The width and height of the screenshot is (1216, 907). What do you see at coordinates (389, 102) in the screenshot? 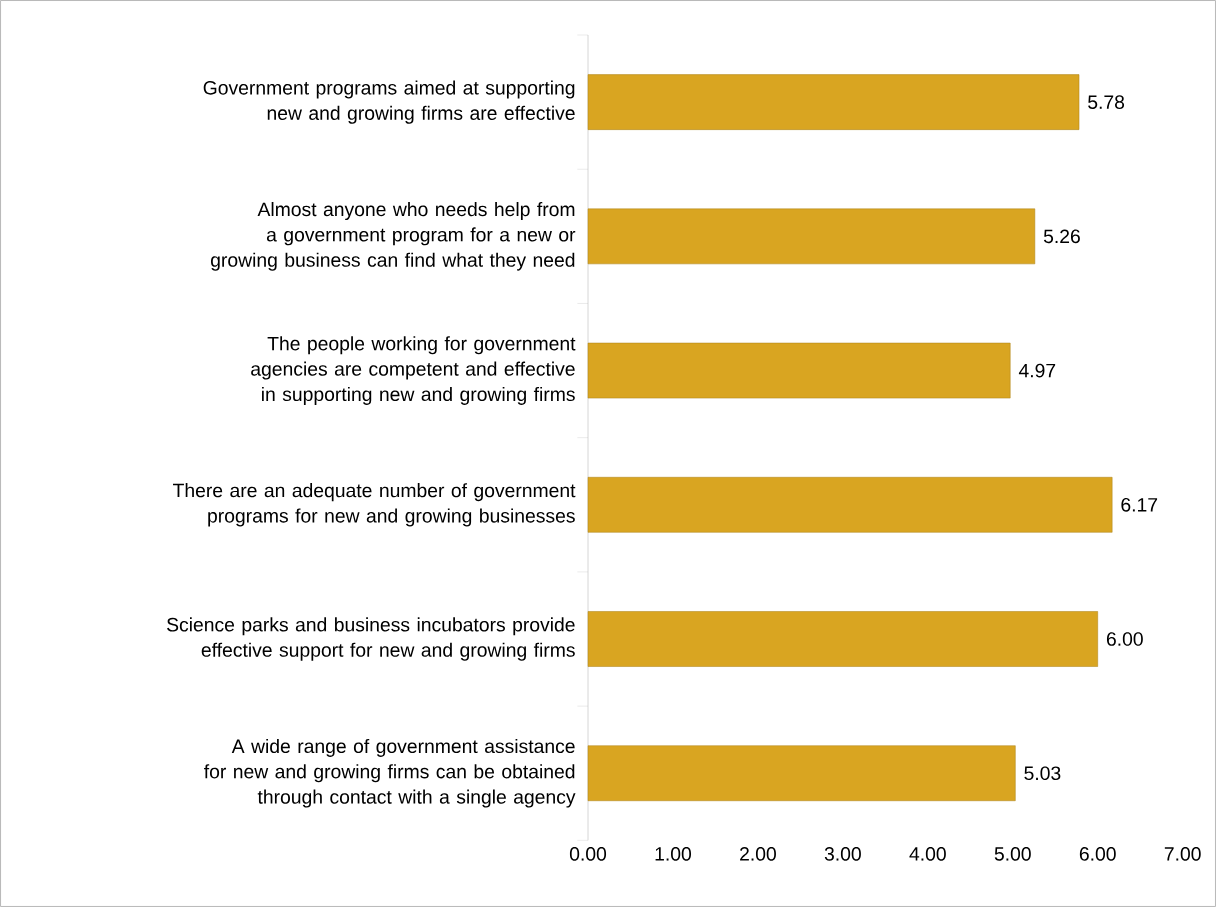
I see `y-tick-label: Government programs aimed at supporting new and growing firms are effective` at bounding box center [389, 102].